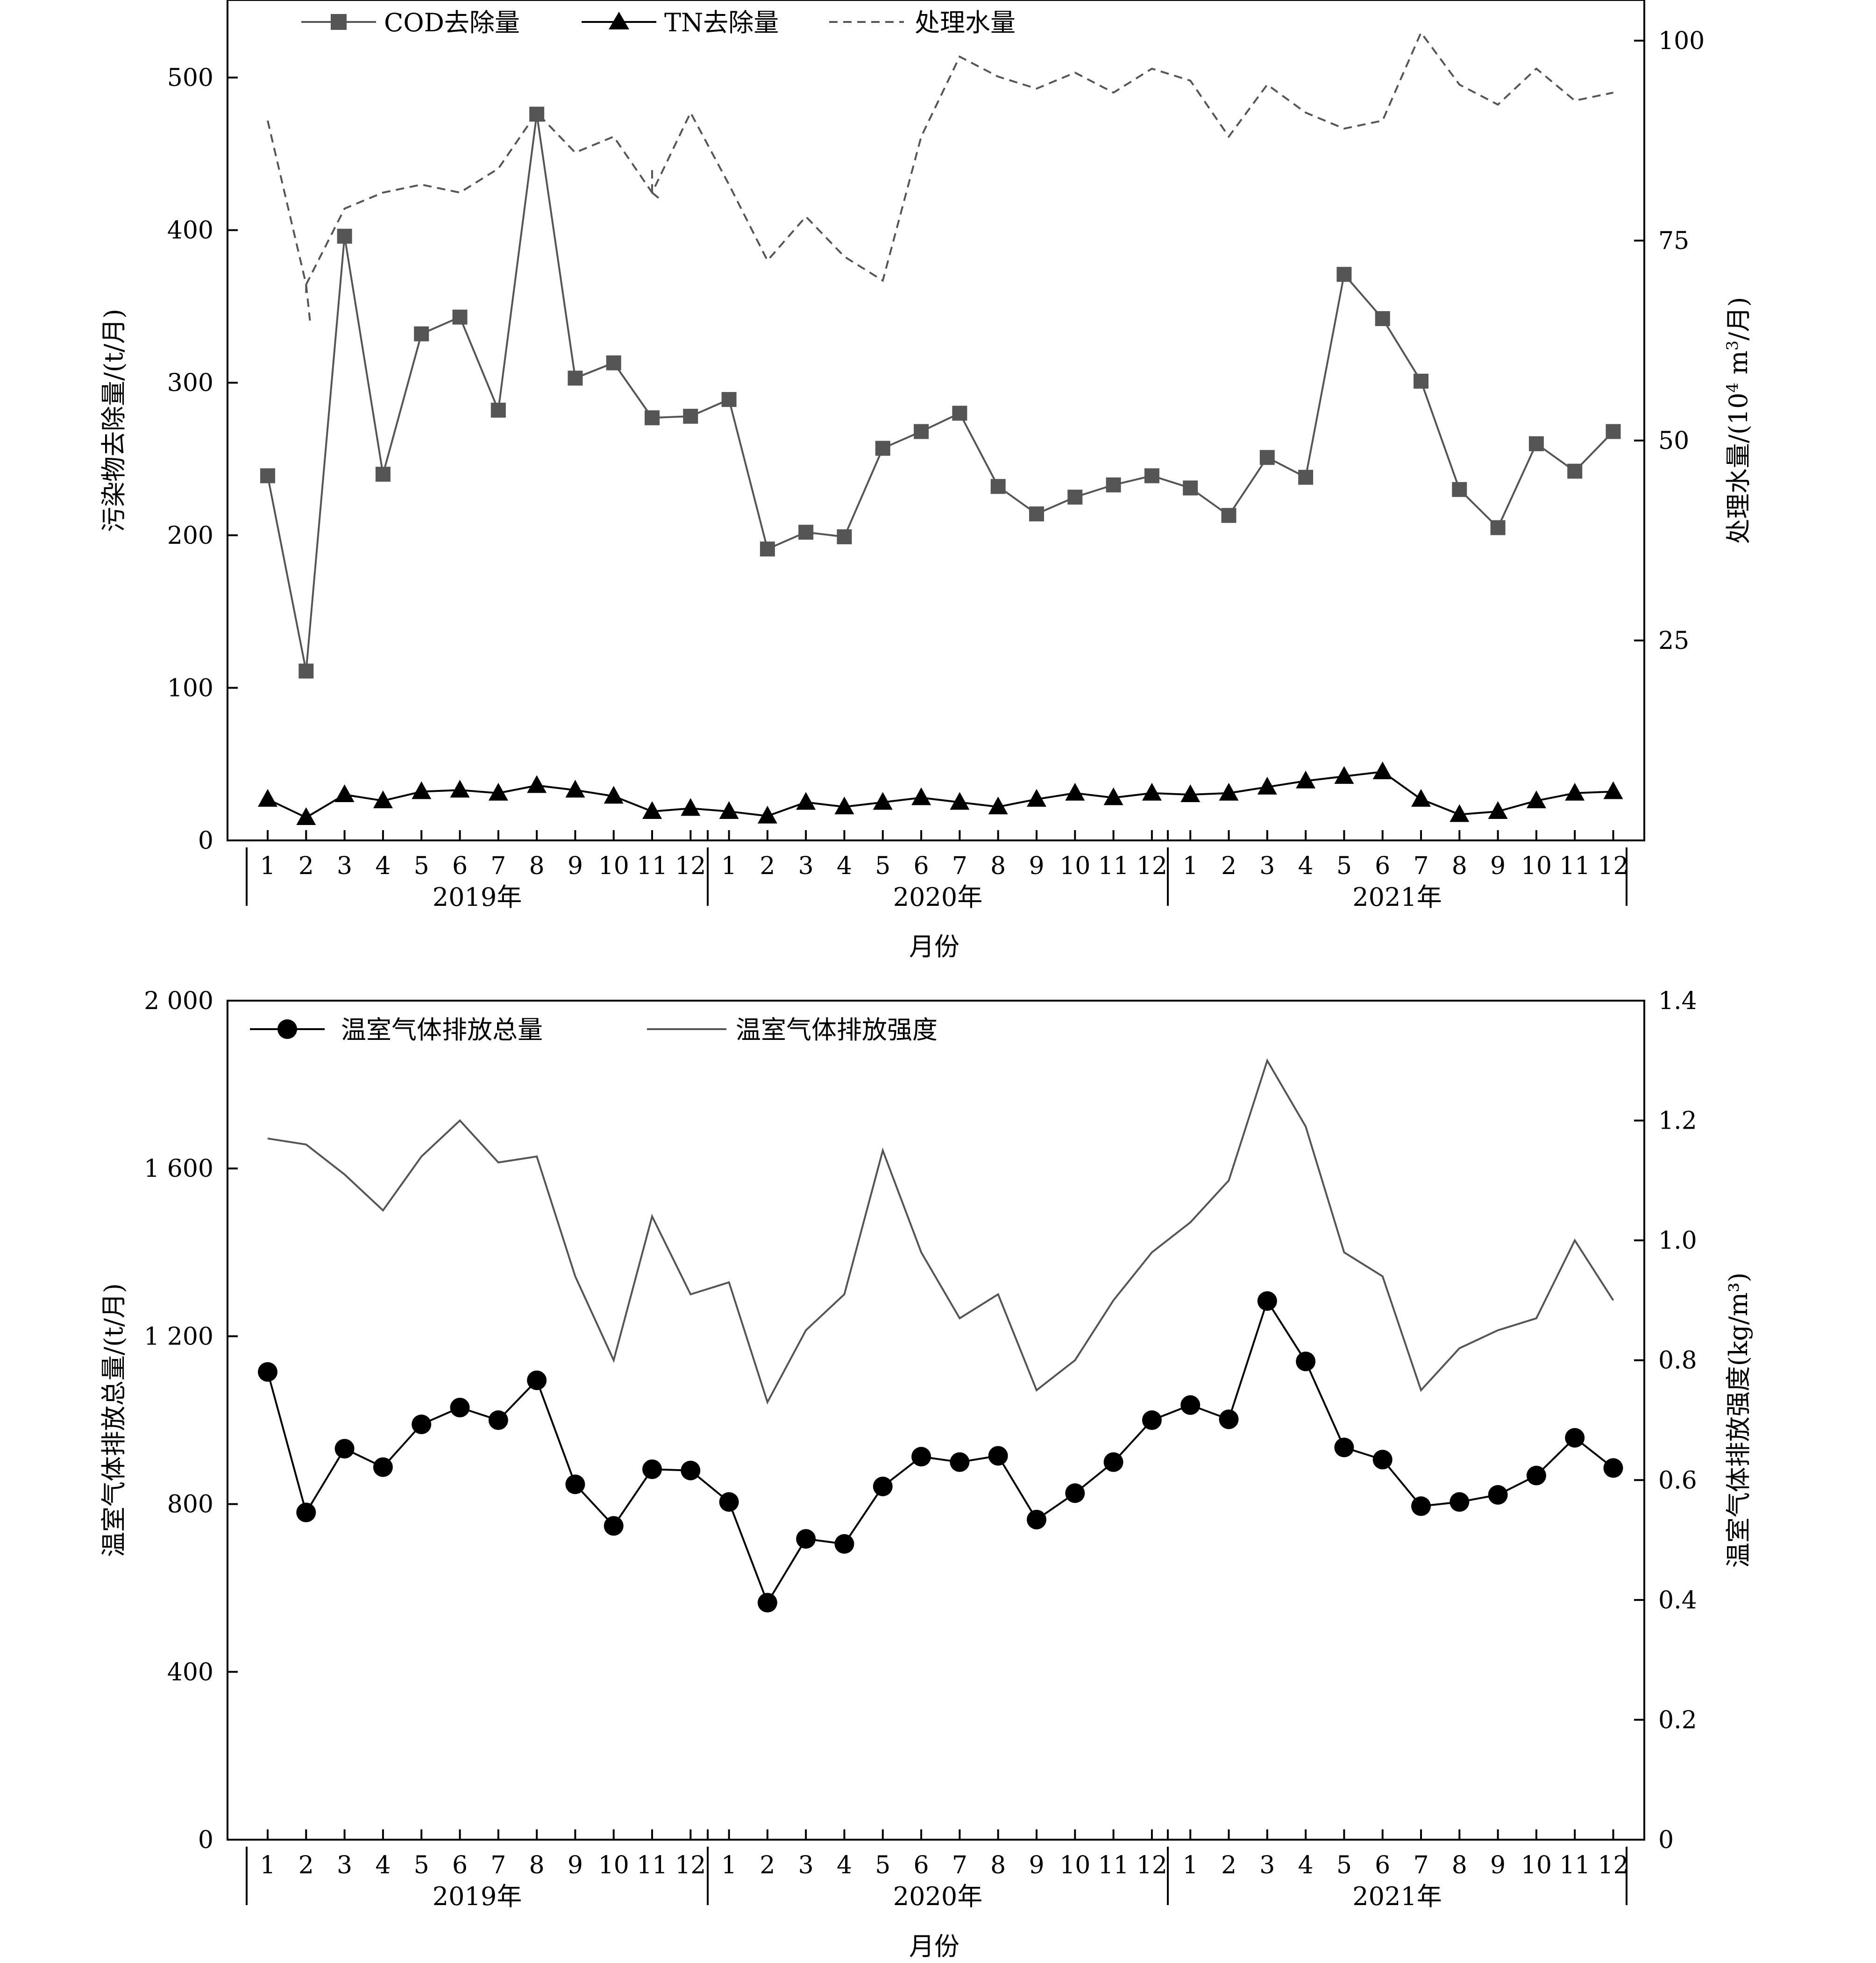  Describe the element at coordinates (452, 22) in the screenshot. I see `legend-cod-label: COD去除量` at that location.